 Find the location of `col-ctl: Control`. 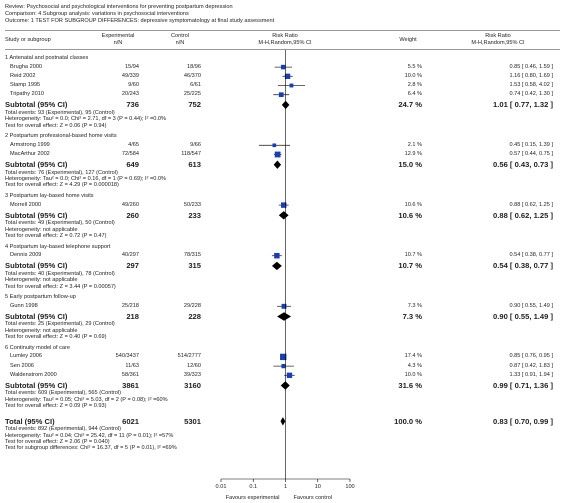

col-ctl: Control is located at coordinates (180, 36).